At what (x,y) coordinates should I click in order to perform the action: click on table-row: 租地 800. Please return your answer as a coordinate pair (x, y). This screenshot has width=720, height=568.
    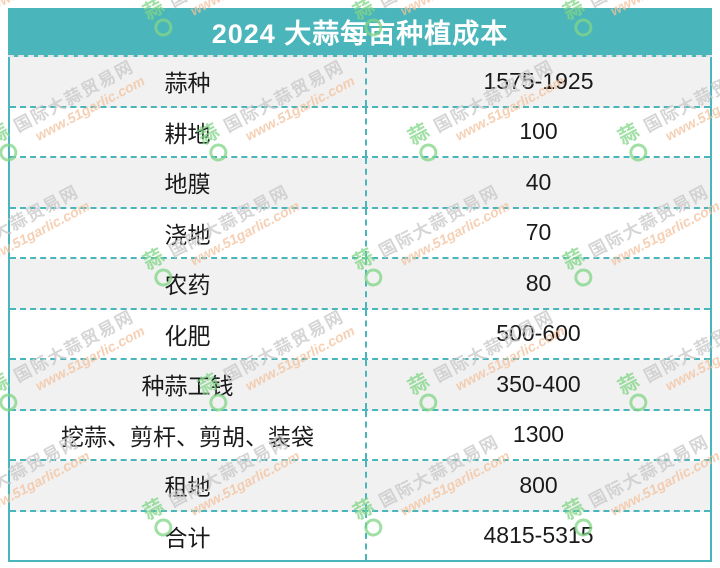
    Looking at the image, I should click on (360, 486).